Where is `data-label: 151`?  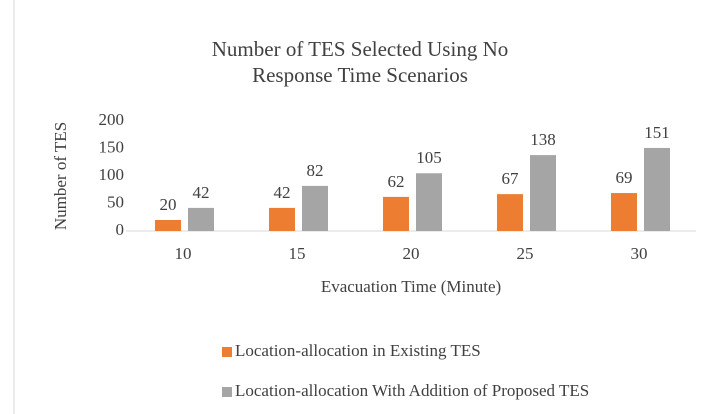 data-label: 151 is located at coordinates (657, 132).